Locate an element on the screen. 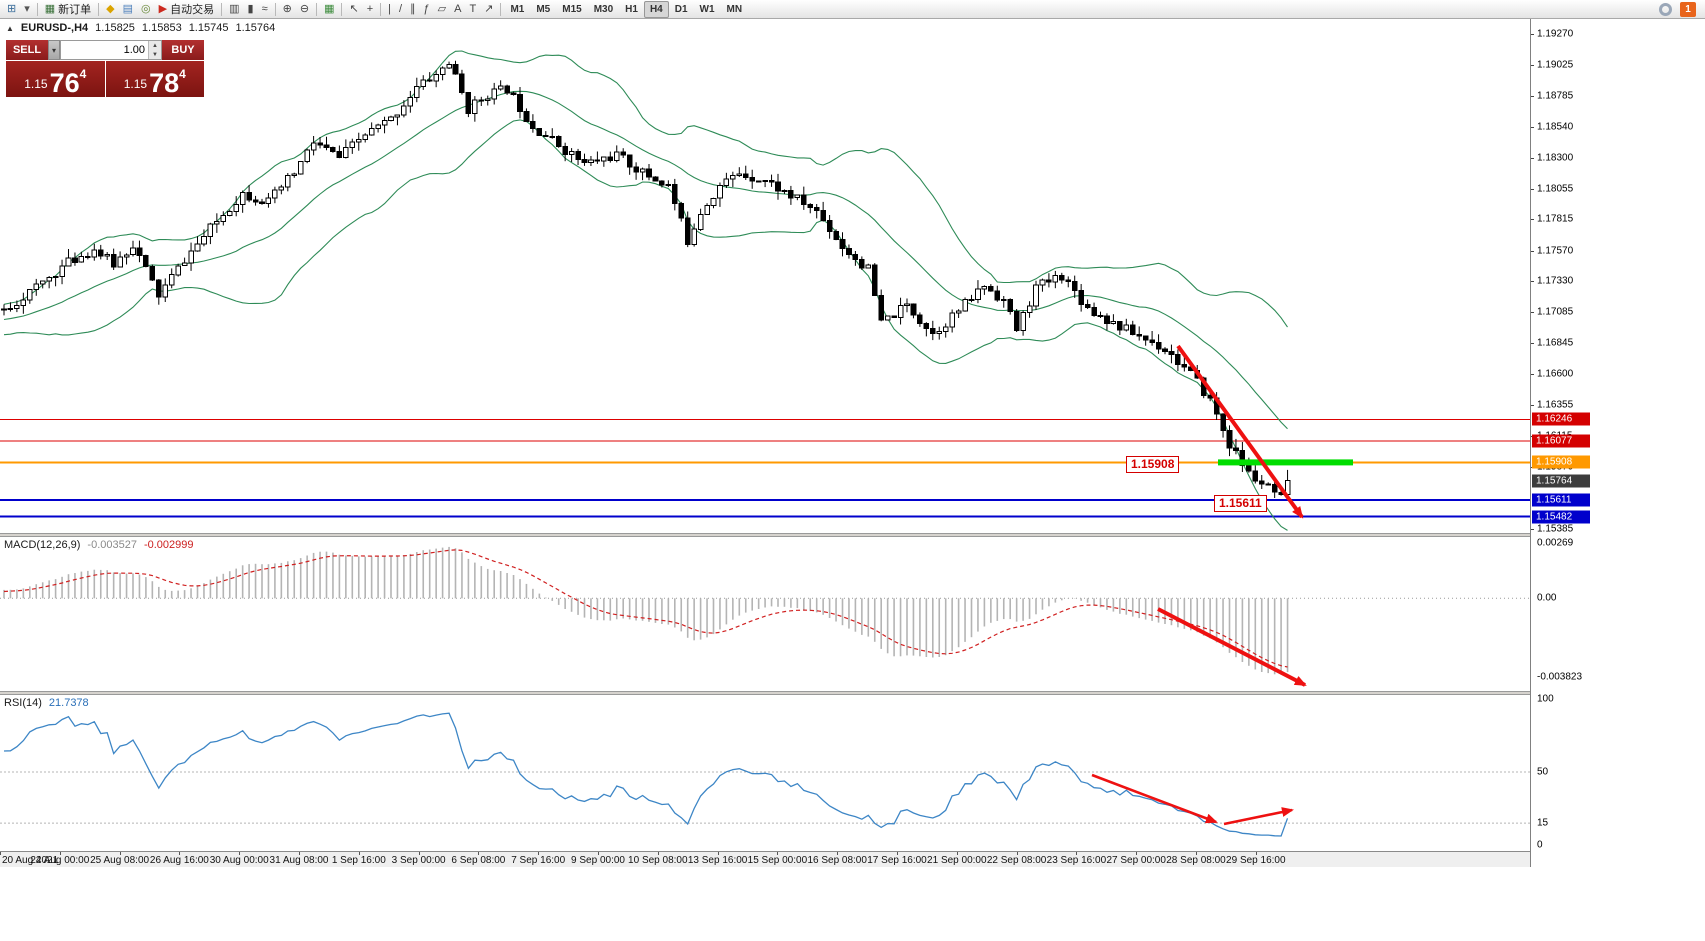 Image resolution: width=1705 pixels, height=941 pixels. one-click-trading-panel: SELL ▾ 1.00 ▲ ▼ BUY 1.15 76 4 1.15 78 4 is located at coordinates (105, 68).